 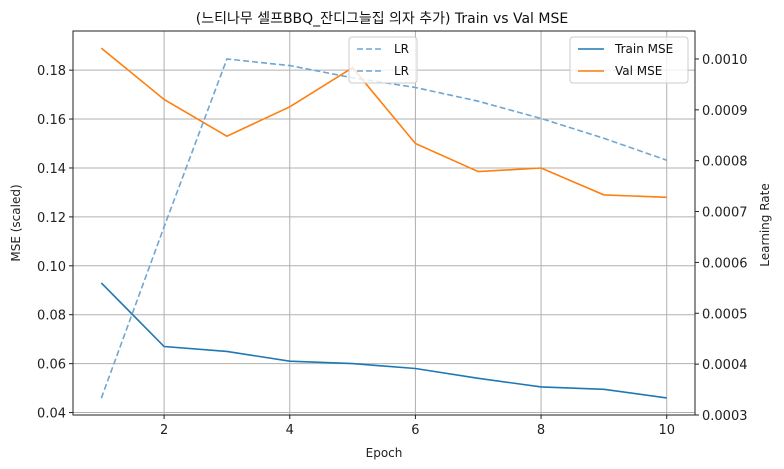 What do you see at coordinates (51, 365) in the screenshot?
I see `left-y-tick-label: 0.06` at bounding box center [51, 365].